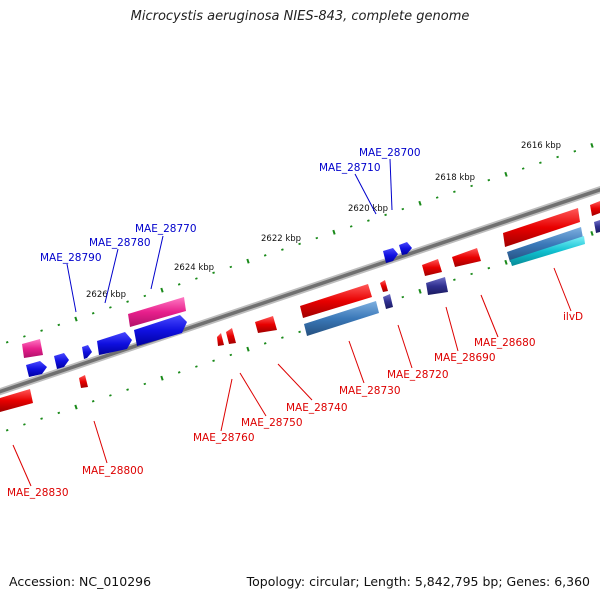 This screenshot has width=600, height=600. What do you see at coordinates (370, 391) in the screenshot?
I see `label-MAE_28730: MAE_28730` at bounding box center [370, 391].